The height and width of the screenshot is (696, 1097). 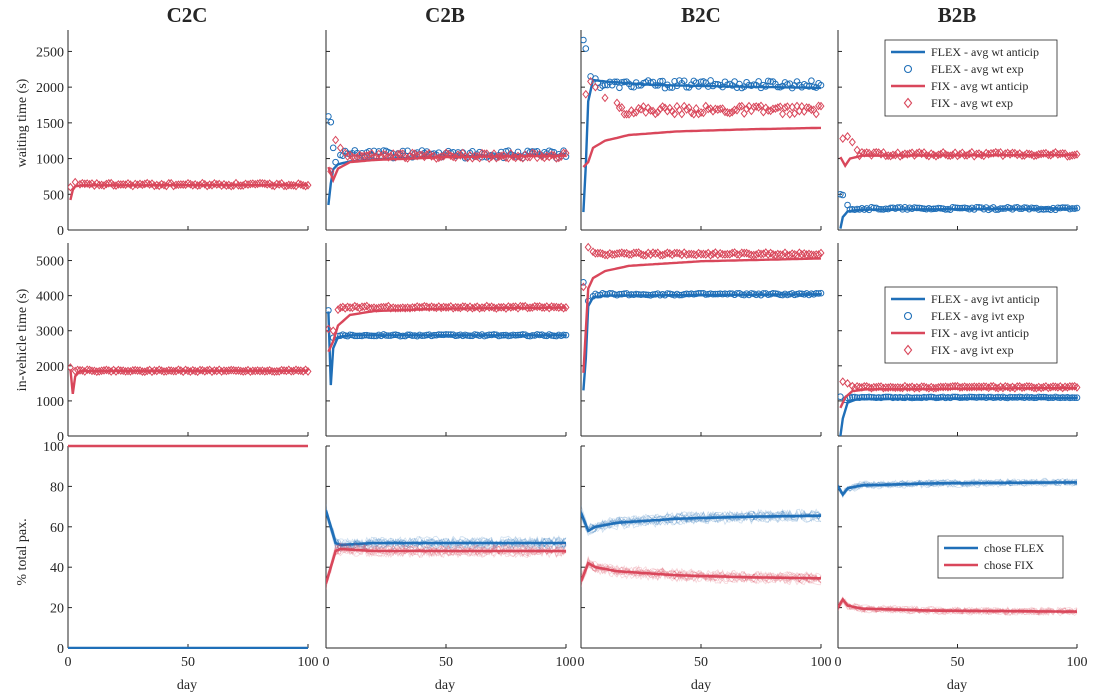 I want to click on xlabel-c2c: day, so click(x=187, y=685).